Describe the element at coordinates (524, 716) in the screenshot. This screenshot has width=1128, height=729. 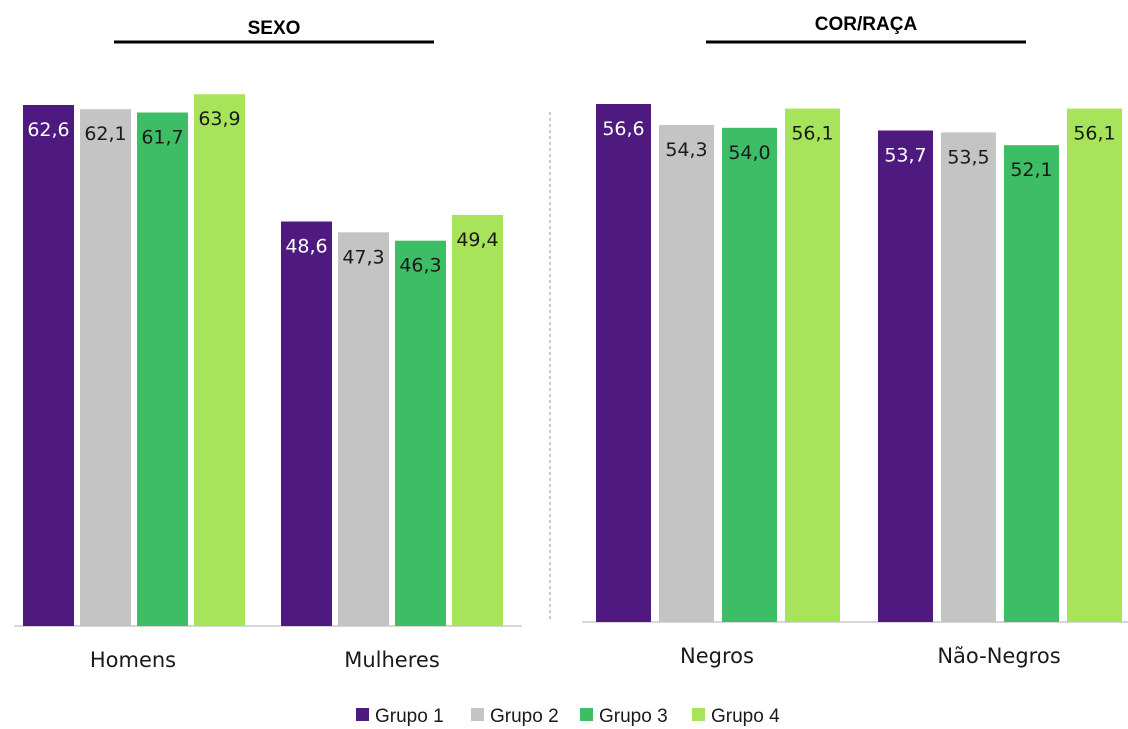
I see `legend-label-grupo-2: Grupo 2` at that location.